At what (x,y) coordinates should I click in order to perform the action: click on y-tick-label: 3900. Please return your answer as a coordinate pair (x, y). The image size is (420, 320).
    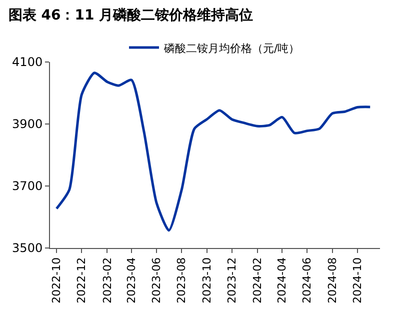
    Looking at the image, I should click on (27, 124).